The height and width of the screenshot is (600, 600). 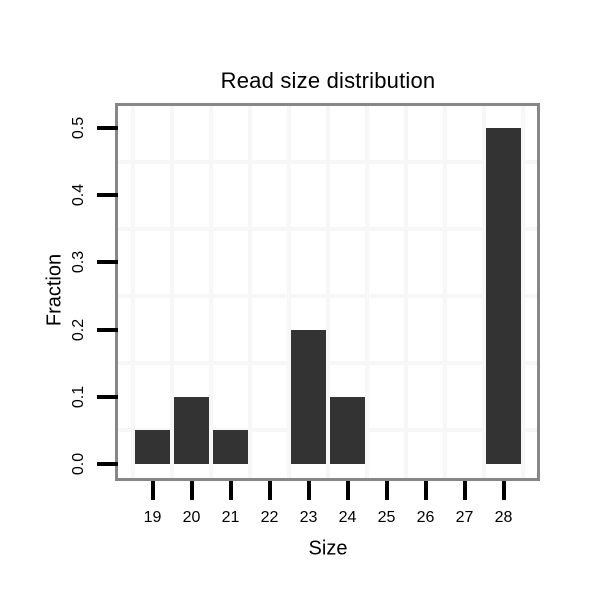 I want to click on x-tick-label: 28, so click(x=503, y=517).